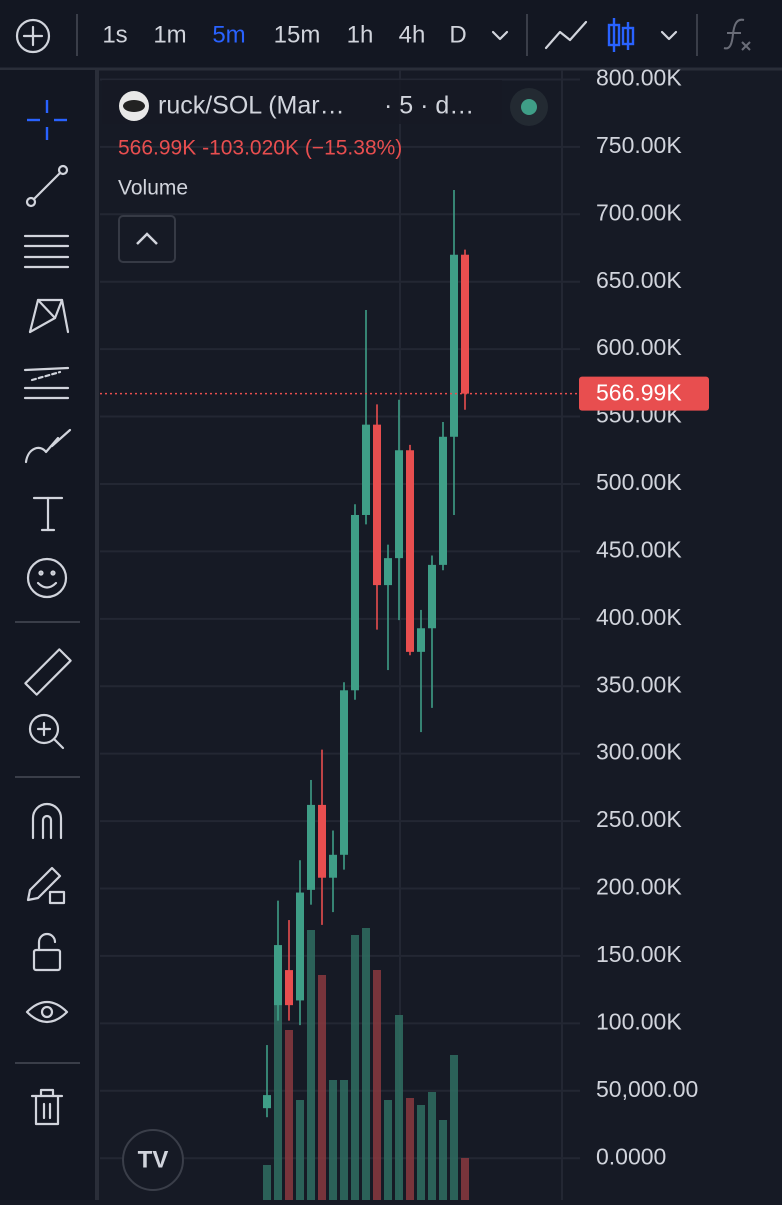 The image size is (782, 1205). What do you see at coordinates (639, 1021) in the screenshot?
I see `y-tick-label: 100.00K` at bounding box center [639, 1021].